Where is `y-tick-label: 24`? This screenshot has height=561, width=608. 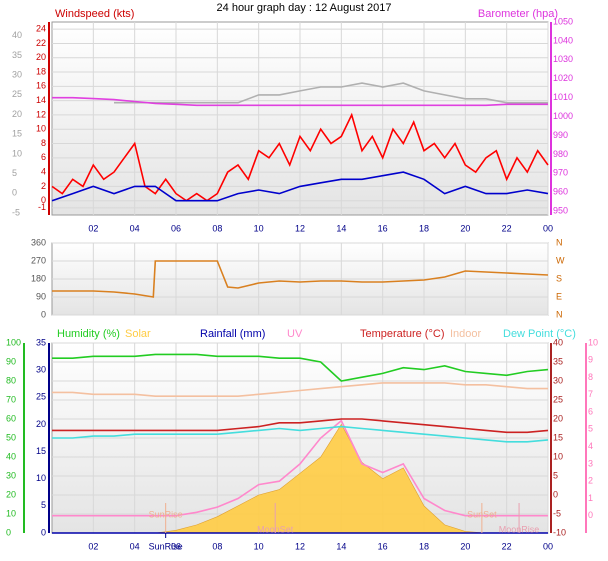 y-tick-label: 24 is located at coordinates (41, 29).